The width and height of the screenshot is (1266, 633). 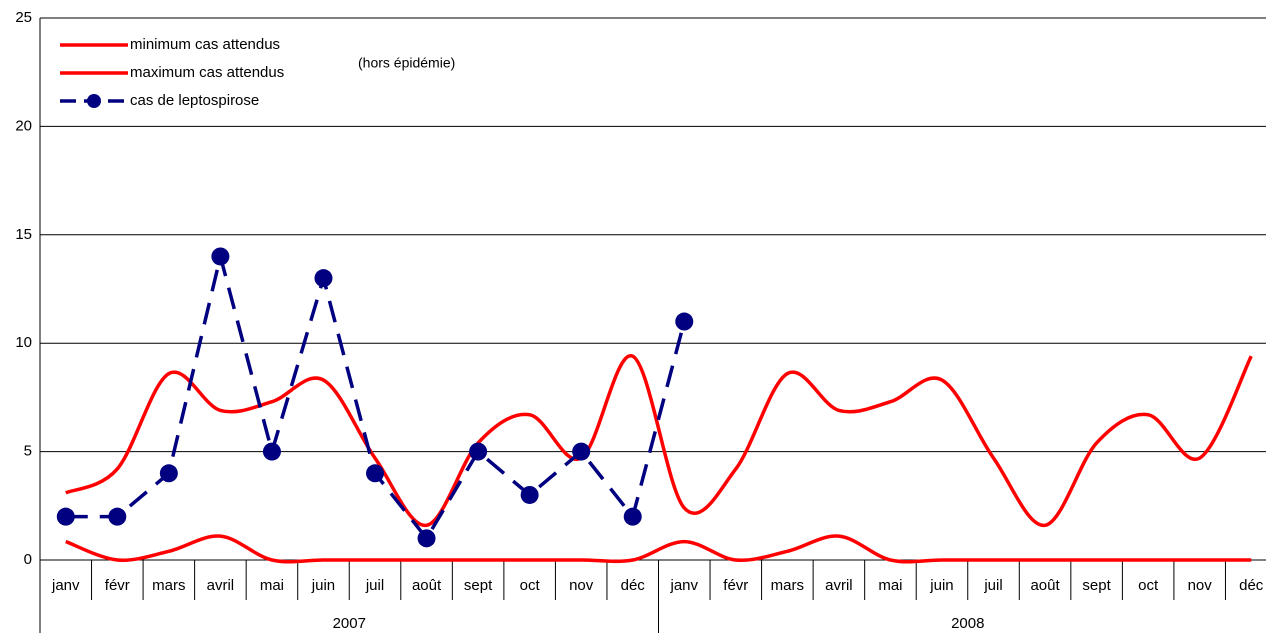 I want to click on year-label: 2007, so click(x=349, y=623).